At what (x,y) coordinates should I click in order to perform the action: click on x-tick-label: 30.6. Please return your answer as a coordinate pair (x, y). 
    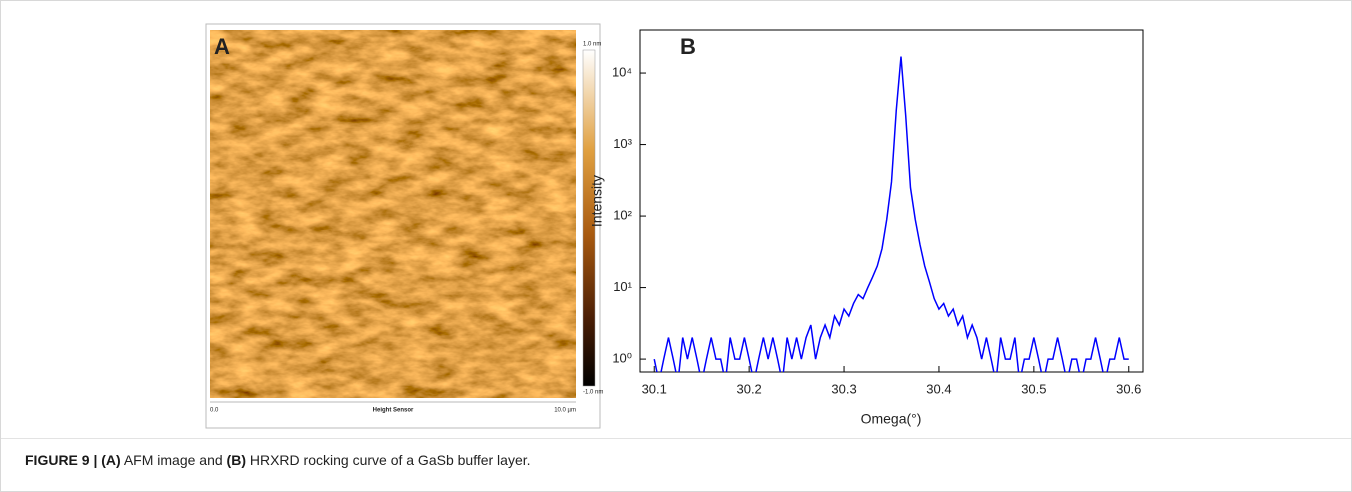
    Looking at the image, I should click on (1128, 388).